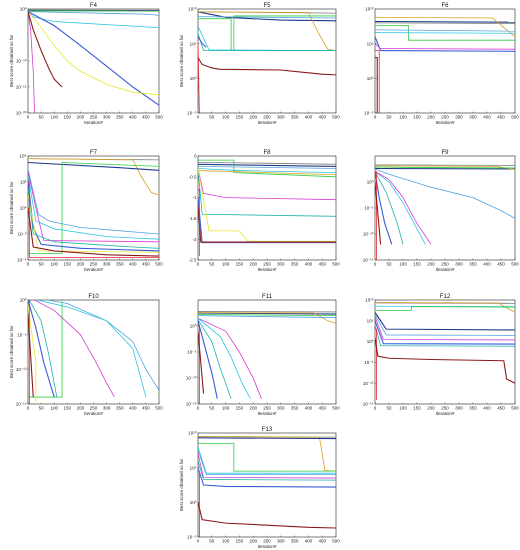 The height and width of the screenshot is (550, 520). What do you see at coordinates (94, 153) in the screenshot?
I see `chart-title: F7` at bounding box center [94, 153].